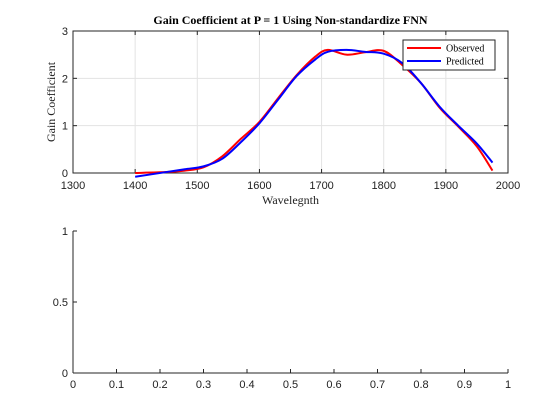  What do you see at coordinates (73, 385) in the screenshot?
I see `x-tick-label: 0` at bounding box center [73, 385].